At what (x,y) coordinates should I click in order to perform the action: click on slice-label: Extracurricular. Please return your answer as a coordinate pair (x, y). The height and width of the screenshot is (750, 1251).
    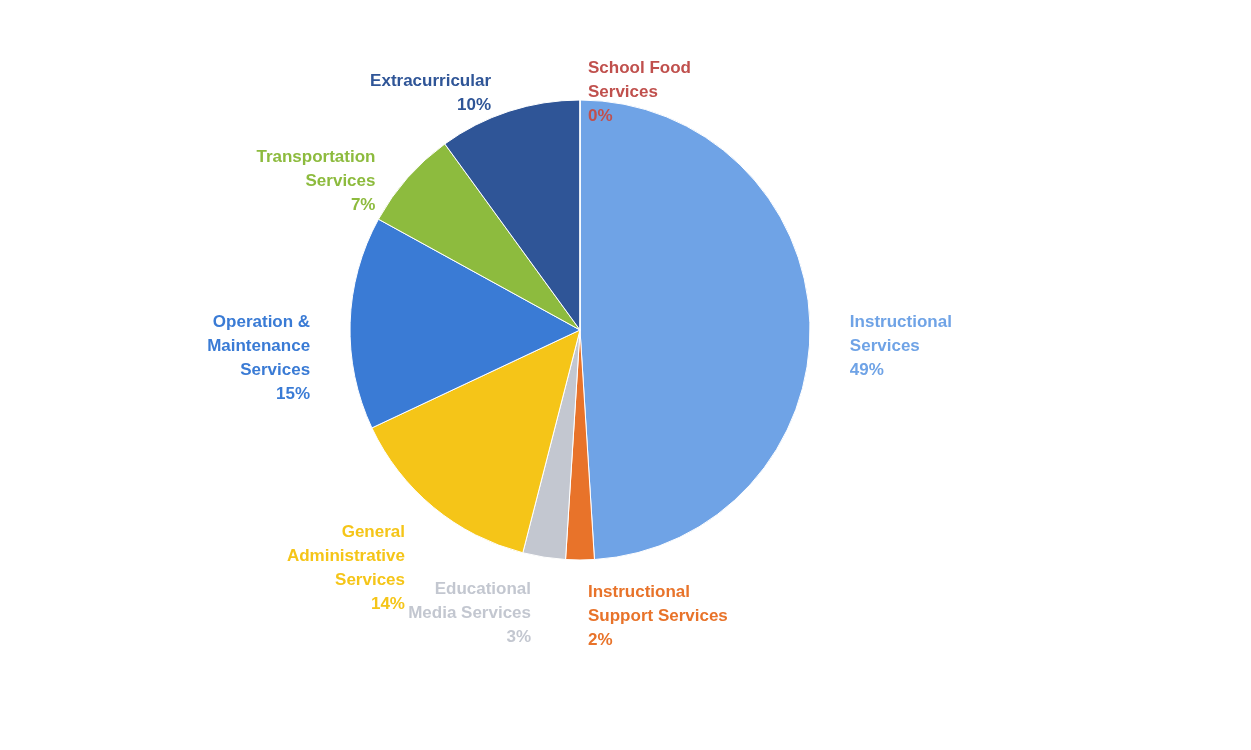
    Looking at the image, I should click on (431, 80).